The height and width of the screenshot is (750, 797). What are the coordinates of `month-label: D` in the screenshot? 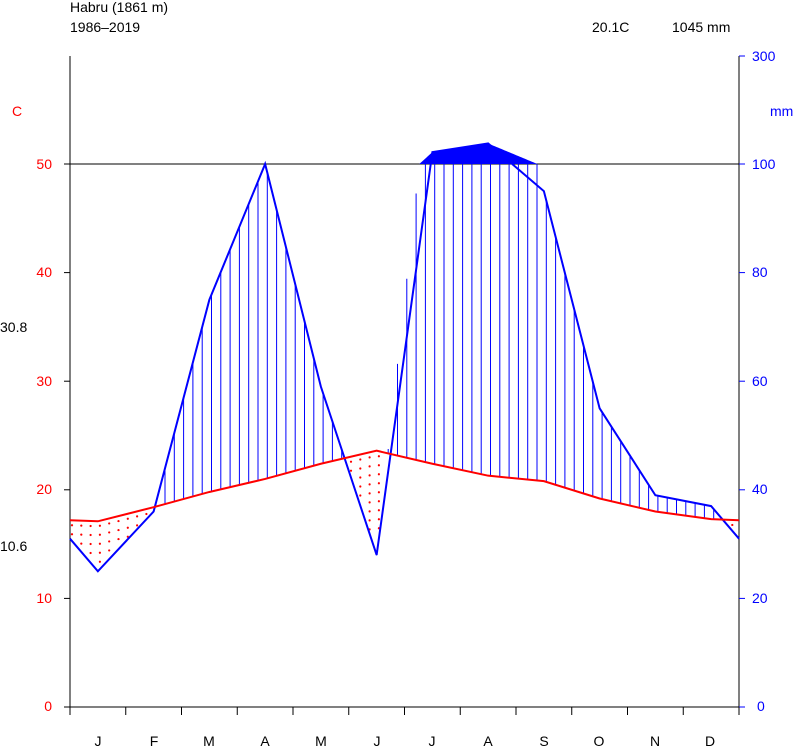 It's located at (710, 741).